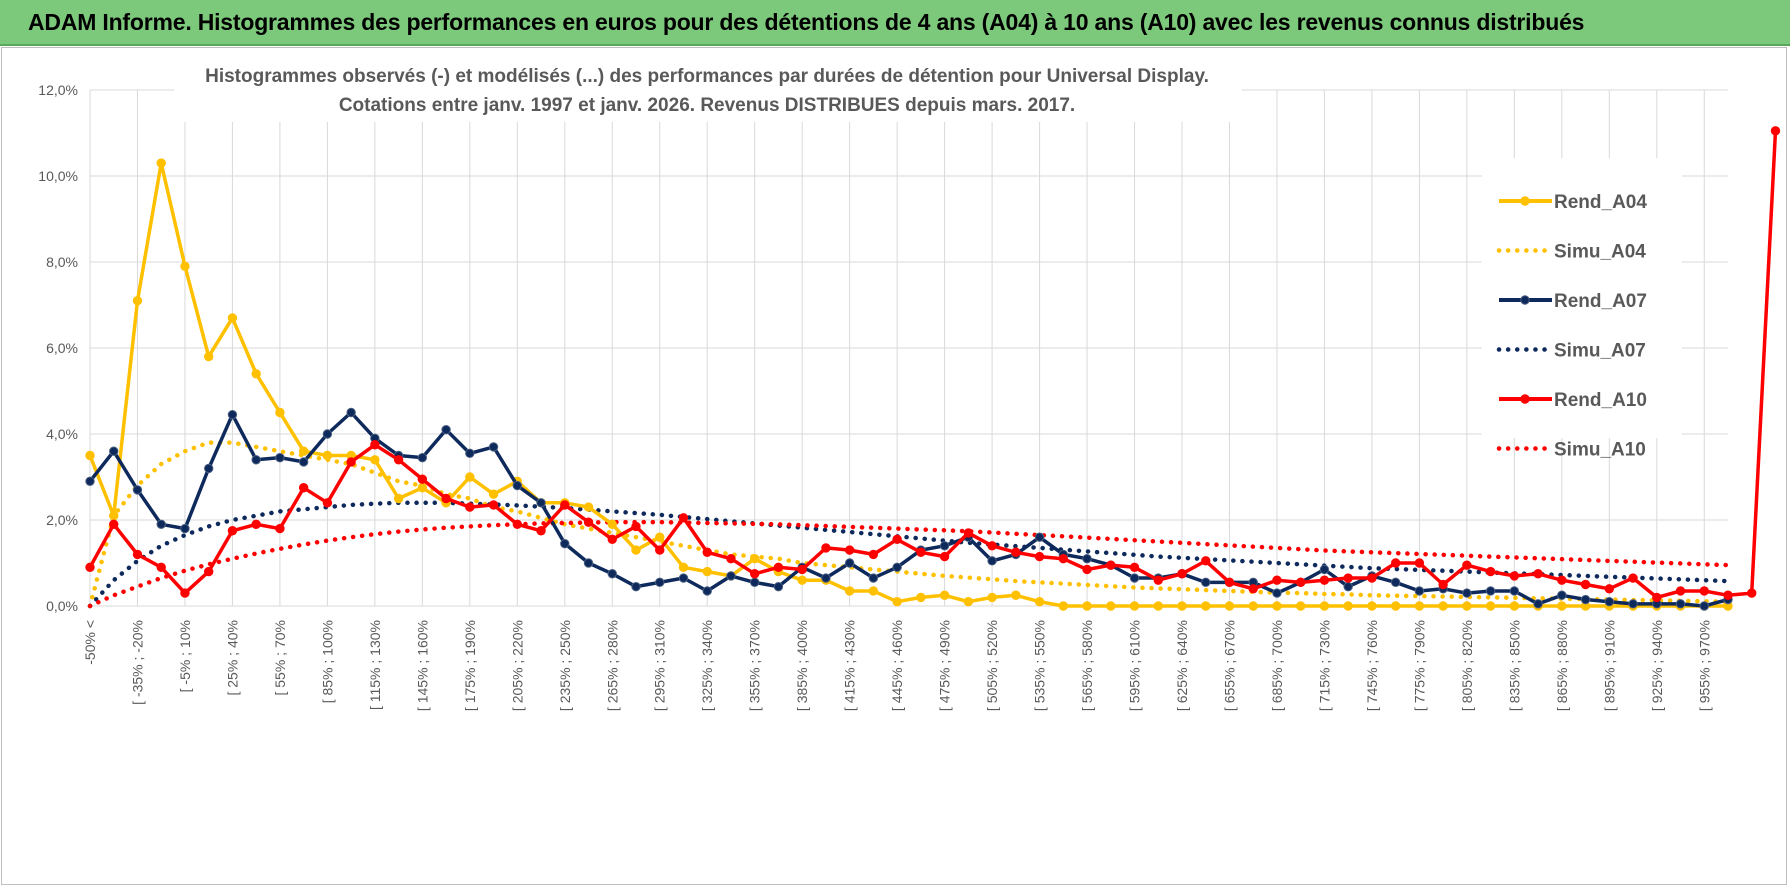  What do you see at coordinates (62, 262) in the screenshot?
I see `y-tick-label: 8,0%` at bounding box center [62, 262].